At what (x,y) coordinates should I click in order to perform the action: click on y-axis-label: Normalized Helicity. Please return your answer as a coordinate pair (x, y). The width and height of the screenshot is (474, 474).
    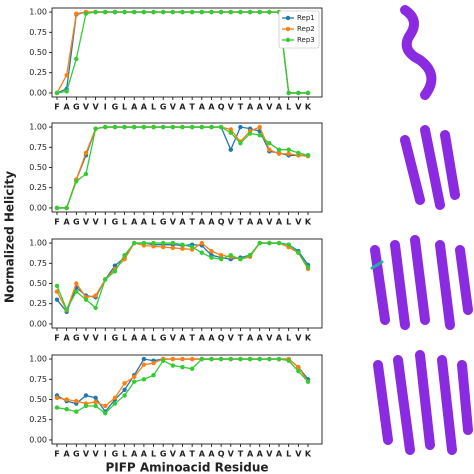
    Looking at the image, I should click on (10, 237).